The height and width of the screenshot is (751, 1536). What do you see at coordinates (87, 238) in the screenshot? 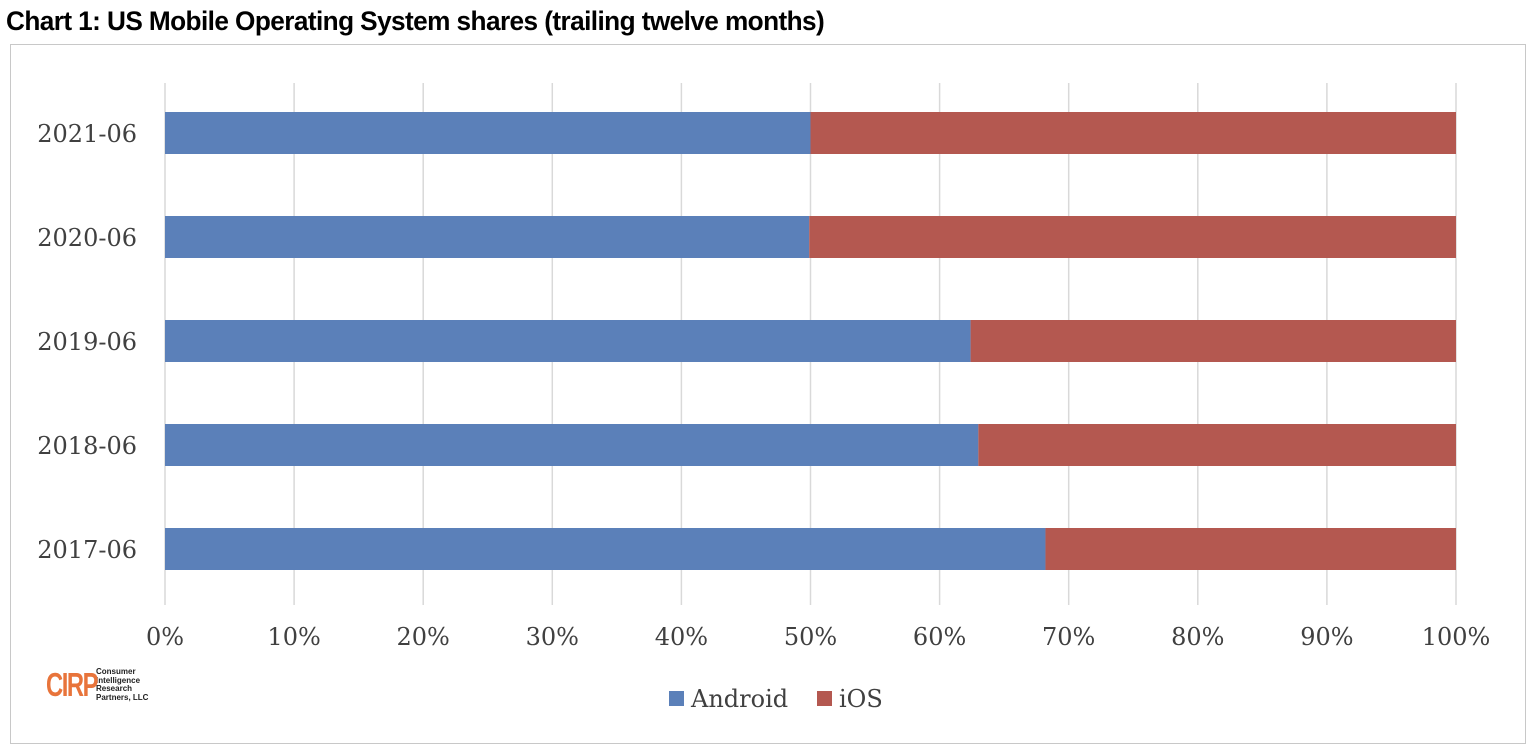
I see `category-label: 2020-06` at bounding box center [87, 238].